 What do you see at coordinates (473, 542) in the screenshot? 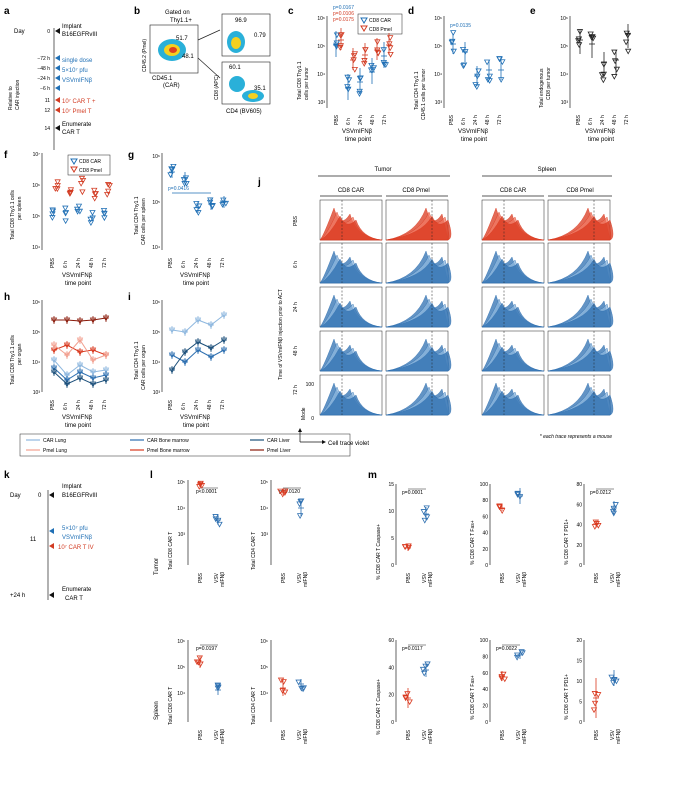
I see `m-ylabel-1: % CD8 CAR T Fas+` at bounding box center [473, 542].